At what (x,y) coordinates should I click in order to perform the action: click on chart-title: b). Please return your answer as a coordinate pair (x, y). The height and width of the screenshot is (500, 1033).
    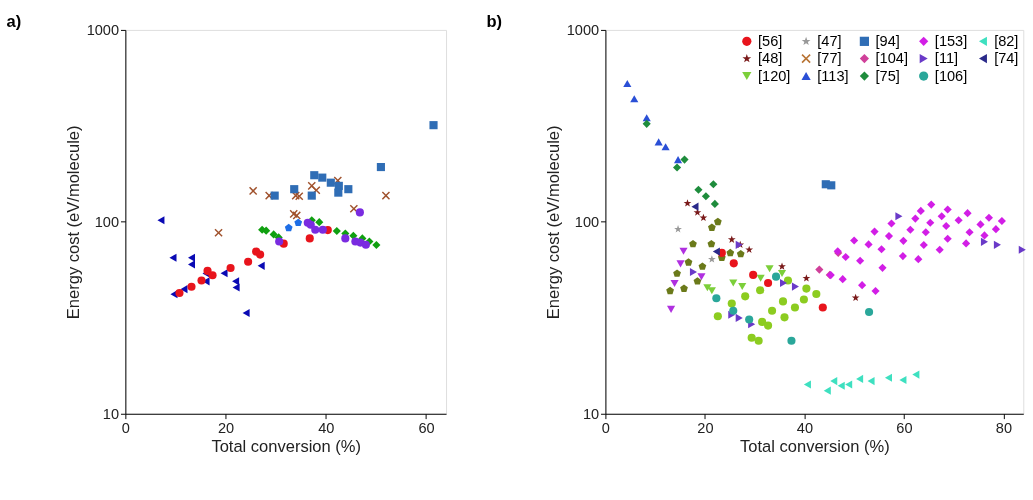
    Looking at the image, I should click on (494, 22).